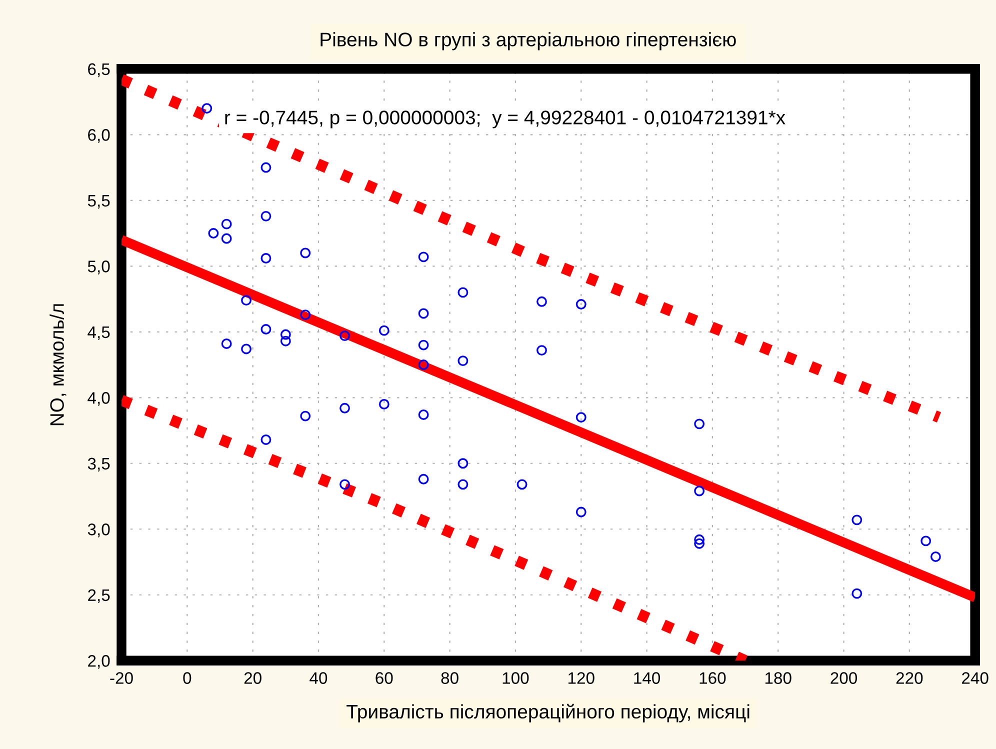 The height and width of the screenshot is (749, 996). What do you see at coordinates (99, 201) in the screenshot?
I see `y-tick-label: 5,5` at bounding box center [99, 201].